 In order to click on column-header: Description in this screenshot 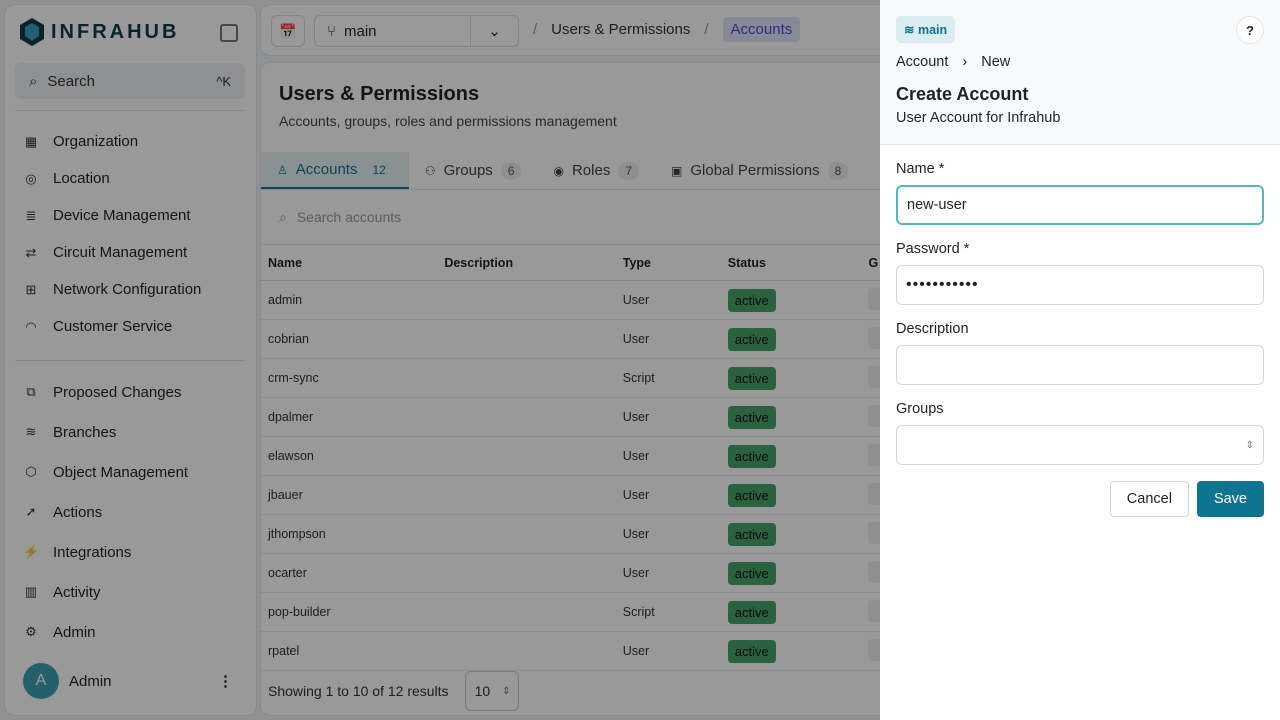, I will do `click(526, 262)`.